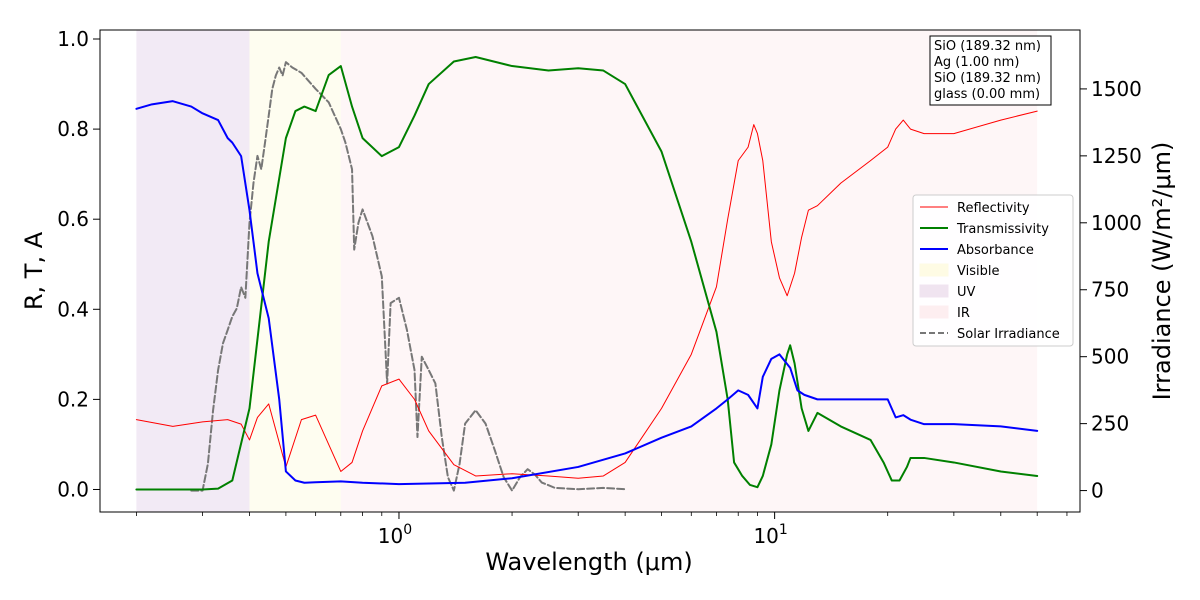 This screenshot has width=1200, height=600. Describe the element at coordinates (993, 208) in the screenshot. I see `legend-label: Reflectivity` at that location.